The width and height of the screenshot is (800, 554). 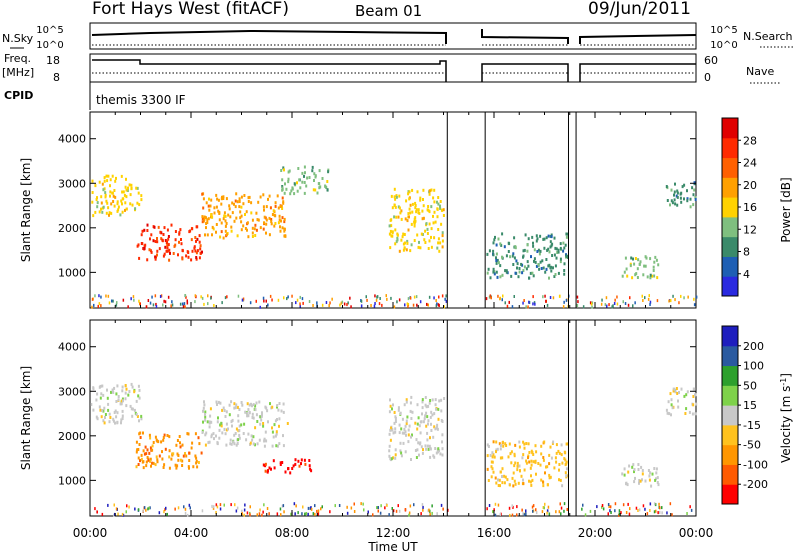 What do you see at coordinates (95, 96) in the screenshot?
I see `cpid-strip: CPID themis 3300 IF` at bounding box center [95, 96].